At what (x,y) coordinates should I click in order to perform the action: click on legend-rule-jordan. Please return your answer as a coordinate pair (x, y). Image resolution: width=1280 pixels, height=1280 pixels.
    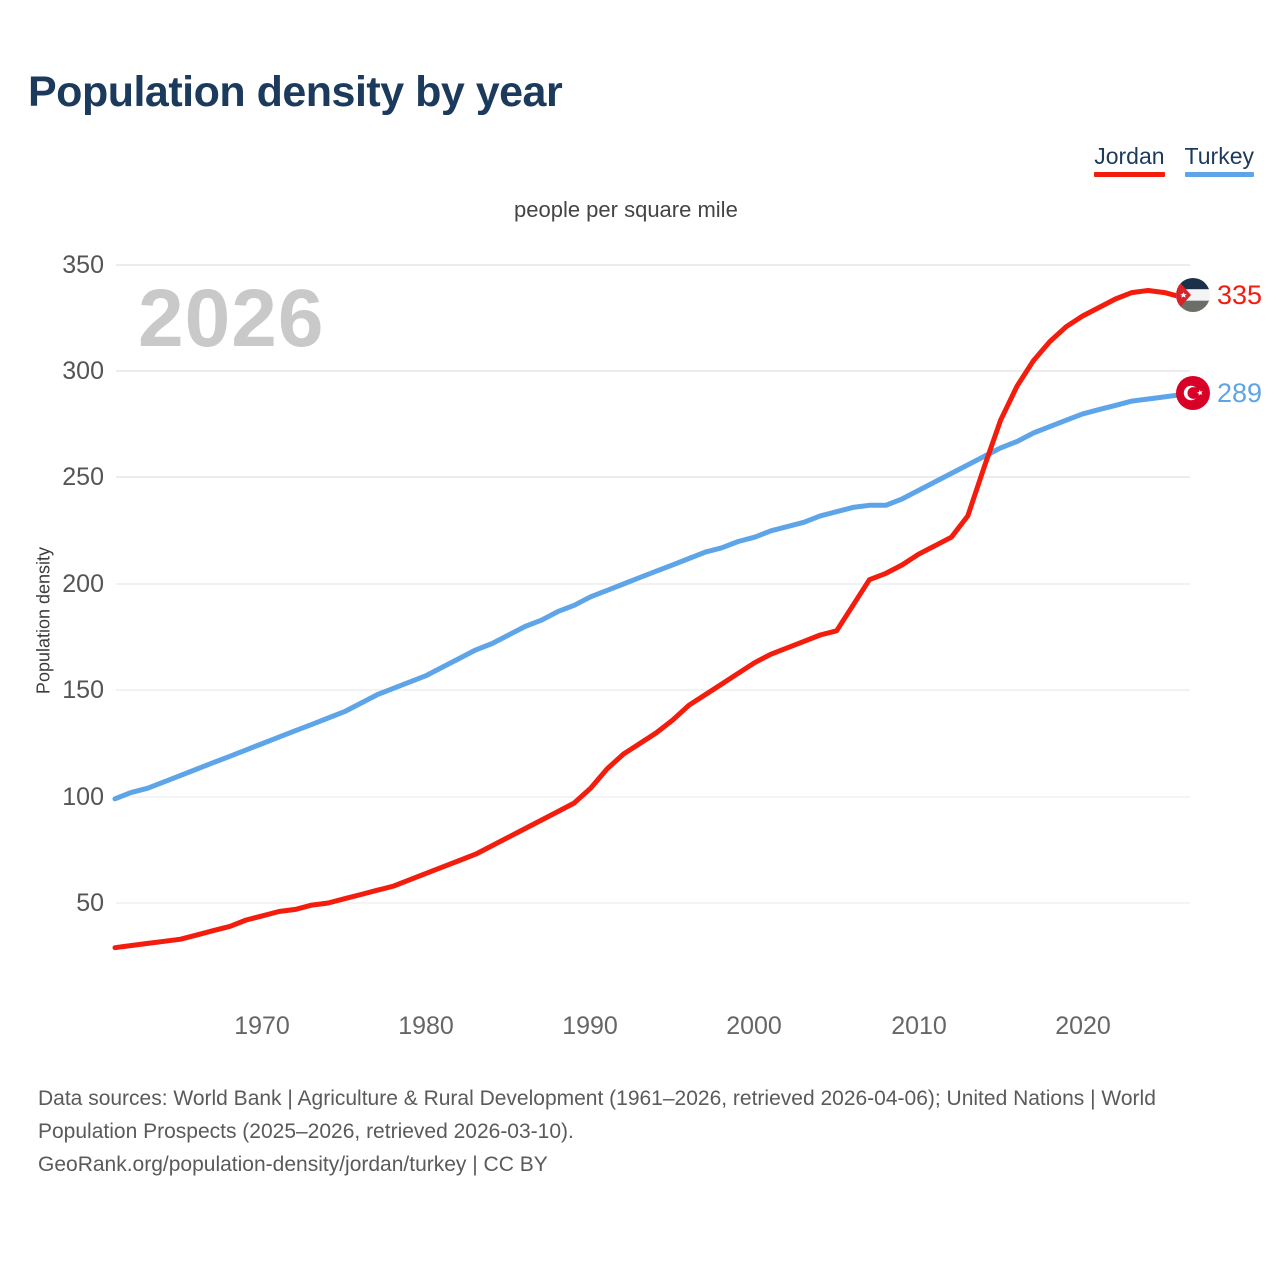
    Looking at the image, I should click on (1129, 175).